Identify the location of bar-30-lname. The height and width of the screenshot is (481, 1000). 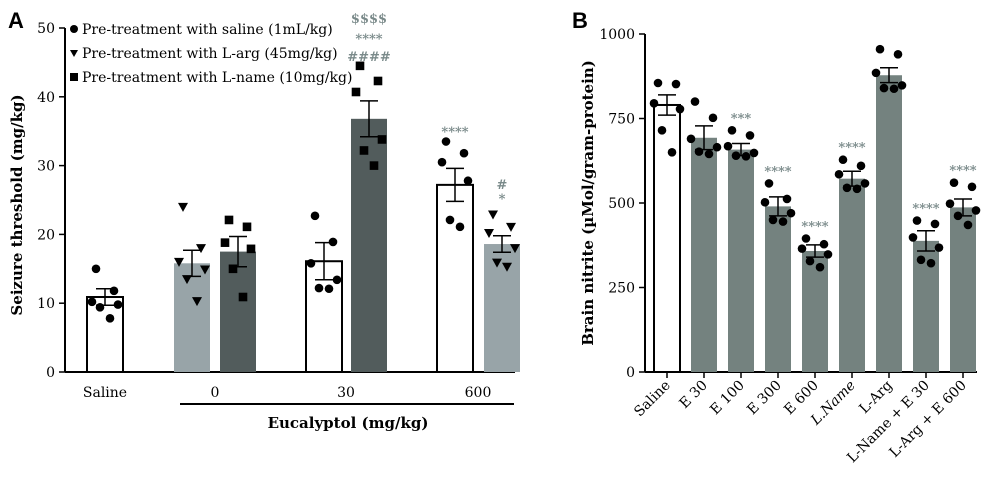
(369, 245).